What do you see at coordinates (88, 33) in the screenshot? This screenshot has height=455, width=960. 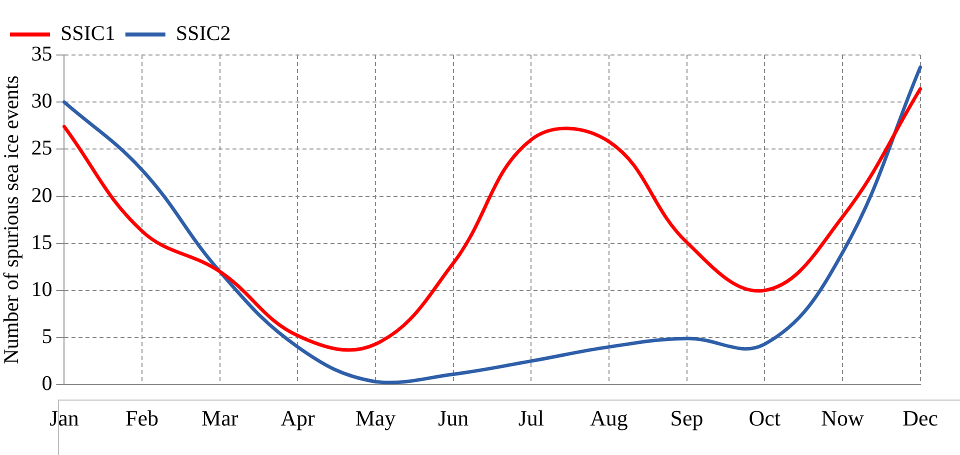 I see `legend-label: SSIC1` at bounding box center [88, 33].